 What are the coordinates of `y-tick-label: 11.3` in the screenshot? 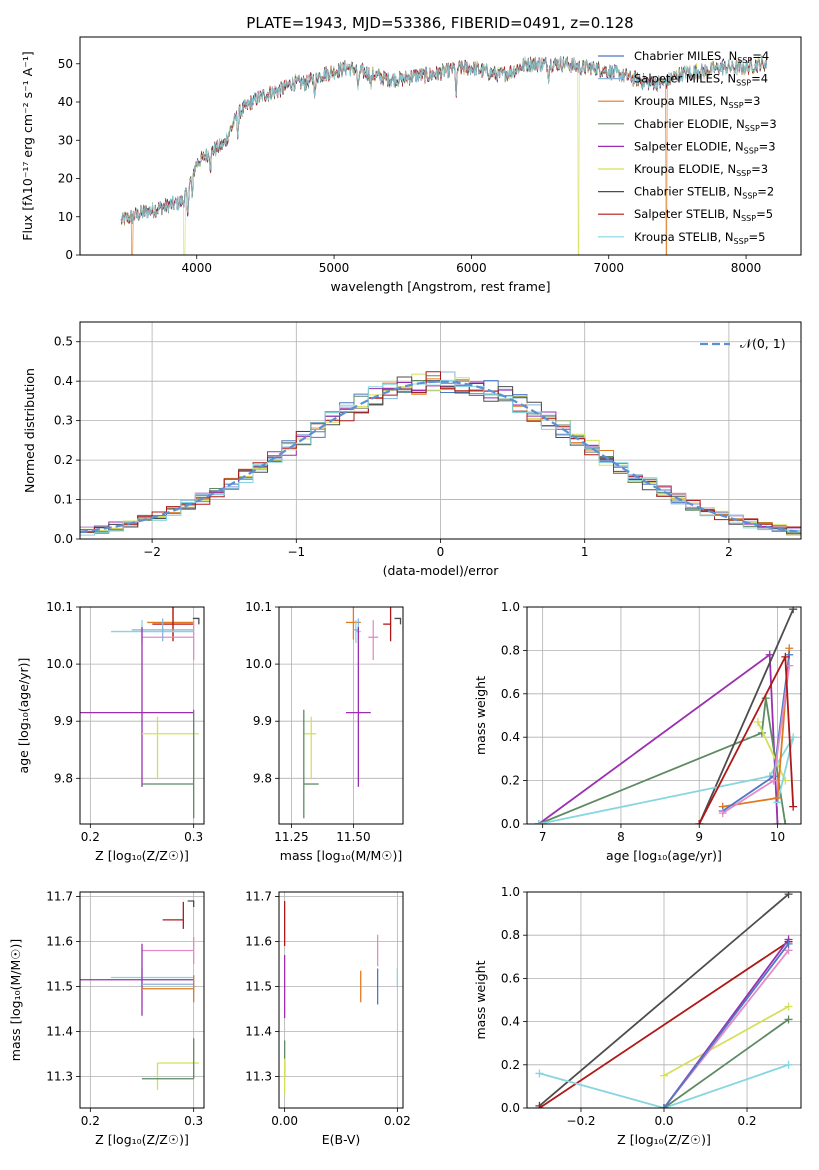 It's located at (258, 1077).